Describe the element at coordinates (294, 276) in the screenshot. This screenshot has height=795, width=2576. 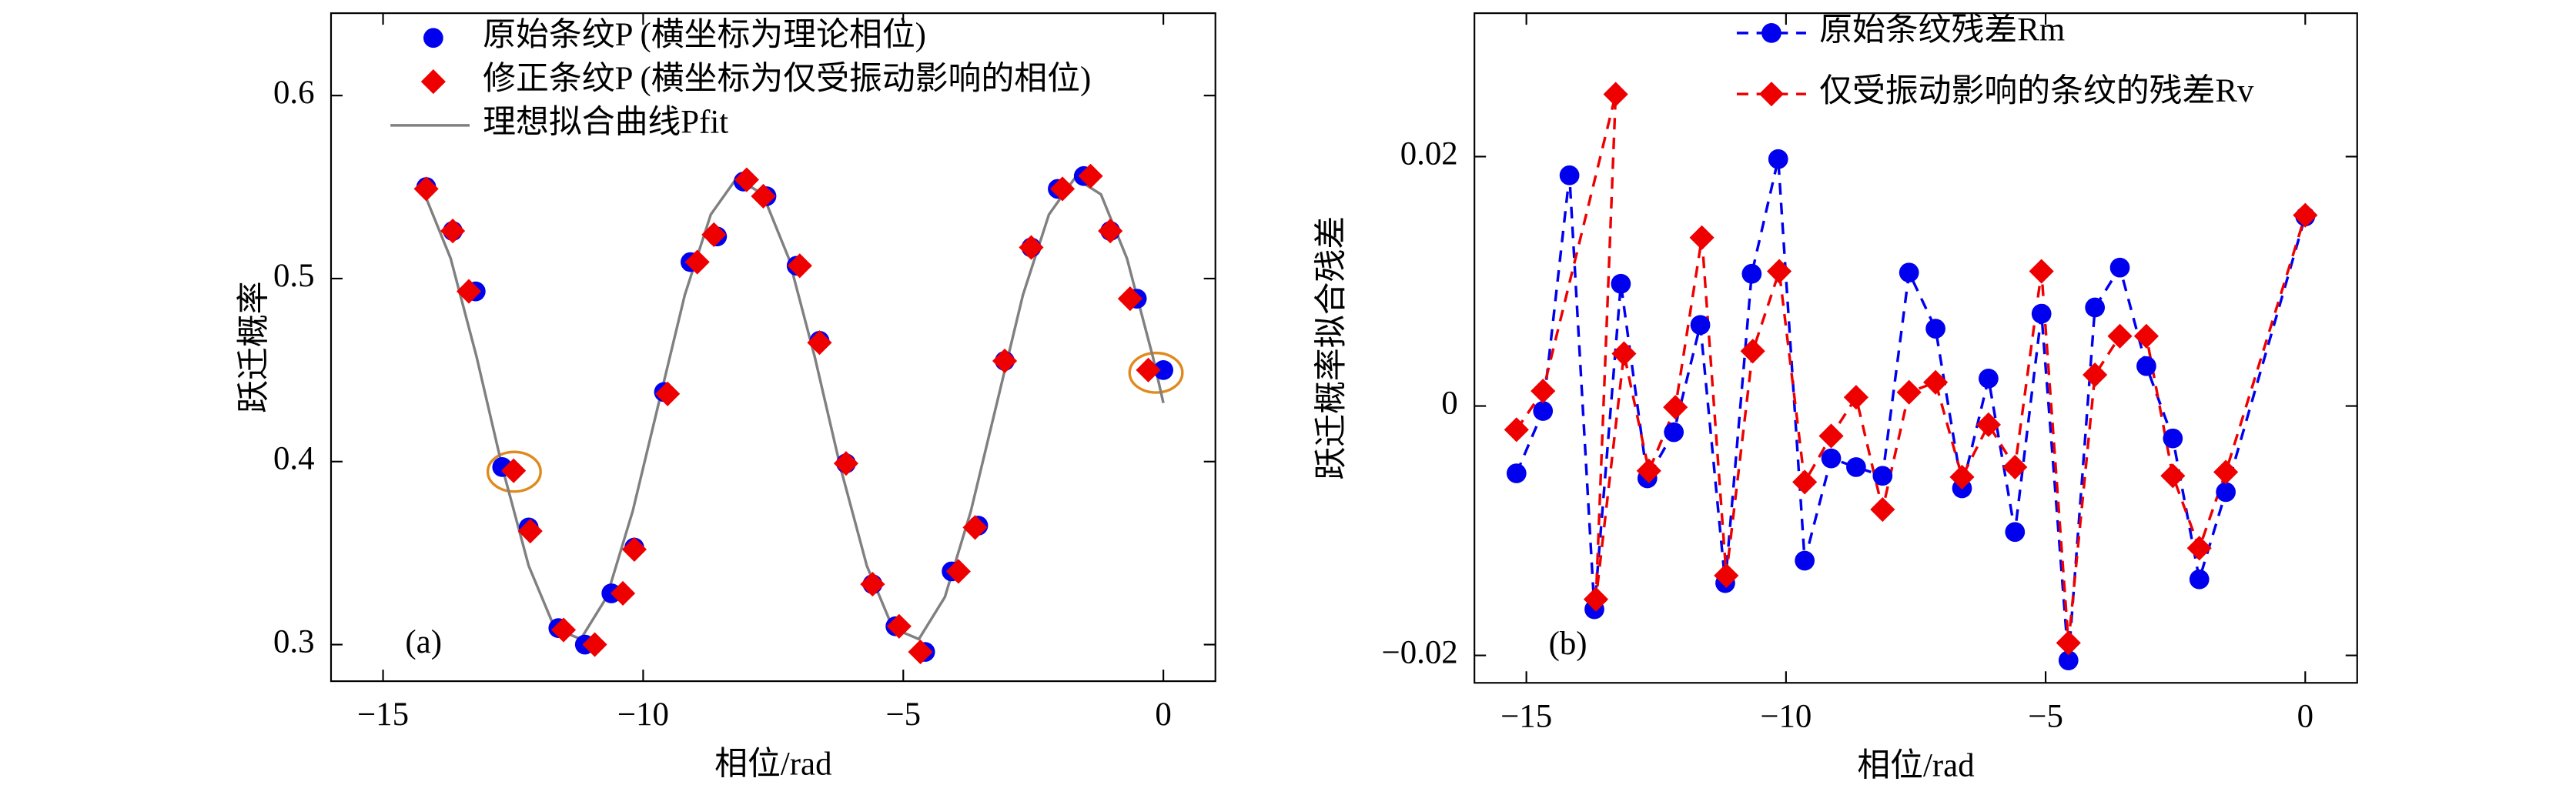
I see `y-tick-label: 0.5` at that location.